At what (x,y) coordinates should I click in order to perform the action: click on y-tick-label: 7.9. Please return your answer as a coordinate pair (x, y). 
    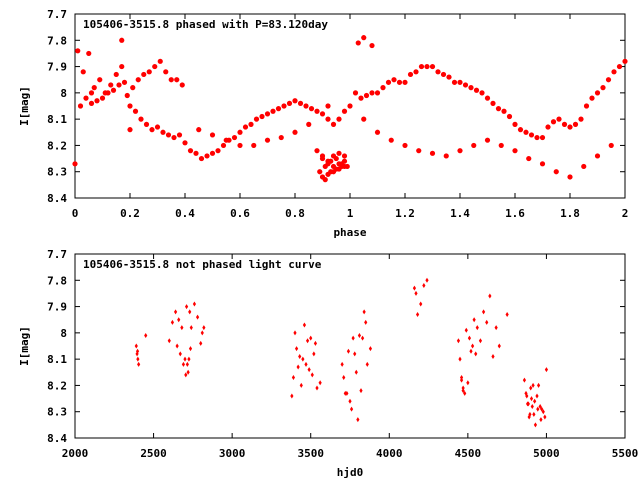
    Looking at the image, I should click on (57, 67).